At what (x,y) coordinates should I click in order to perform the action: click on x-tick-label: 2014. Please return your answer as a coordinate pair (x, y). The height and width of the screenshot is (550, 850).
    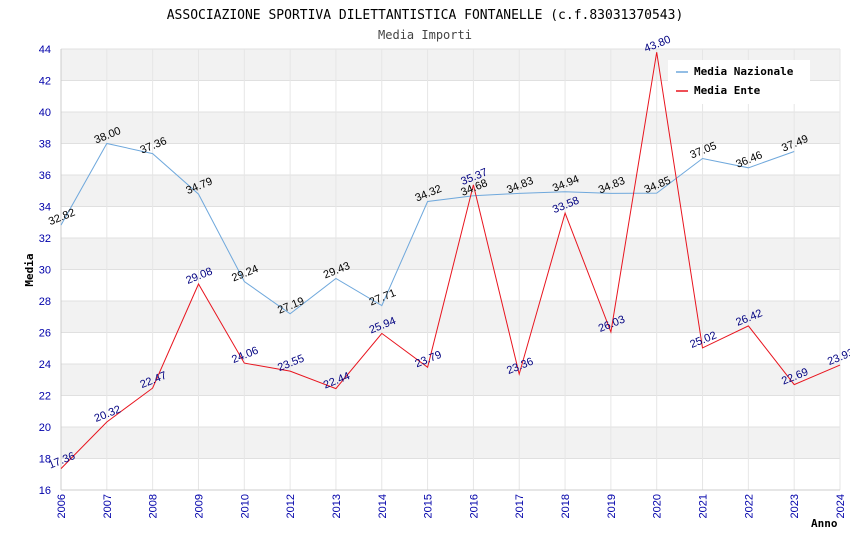
    Looking at the image, I should click on (383, 506).